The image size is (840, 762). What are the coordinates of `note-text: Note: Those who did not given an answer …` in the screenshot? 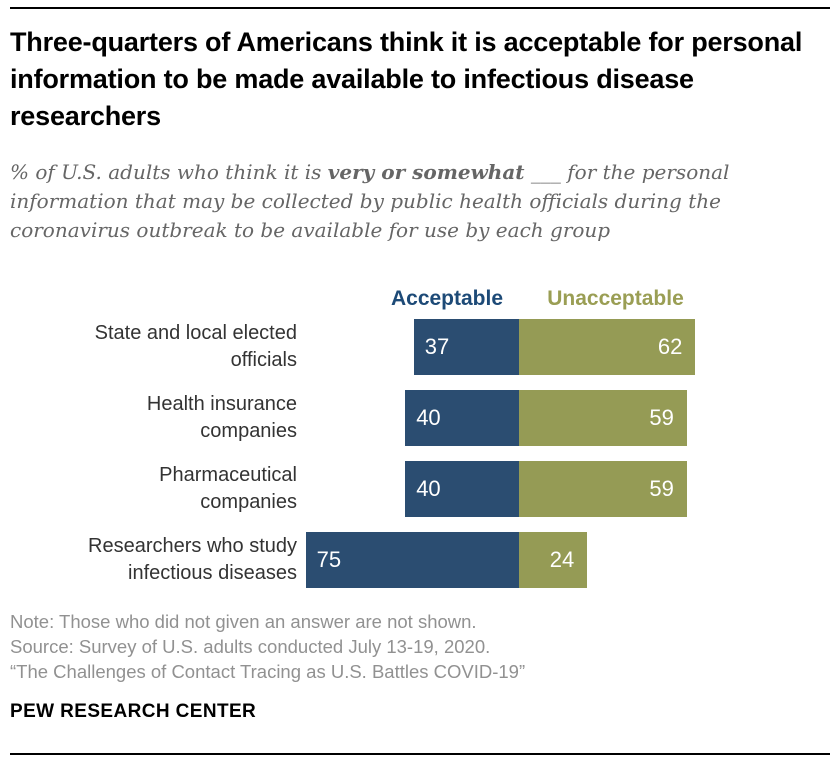 It's located at (243, 621).